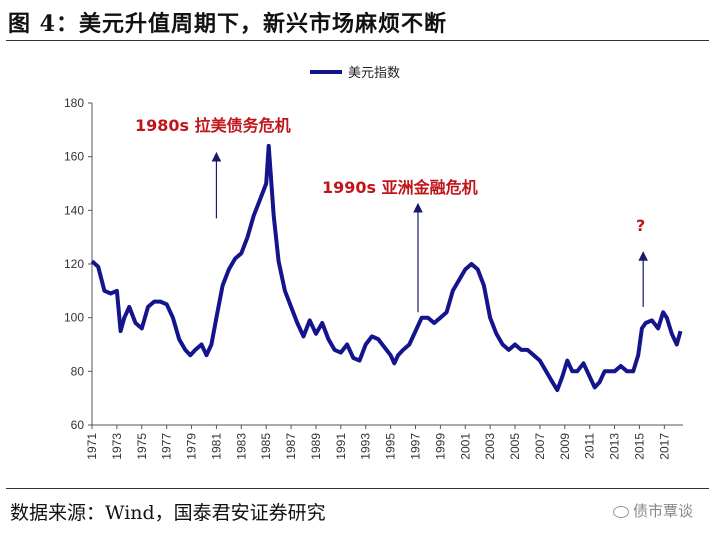 The image size is (715, 534). Describe the element at coordinates (366, 446) in the screenshot. I see `x-tick-label: 1993` at that location.